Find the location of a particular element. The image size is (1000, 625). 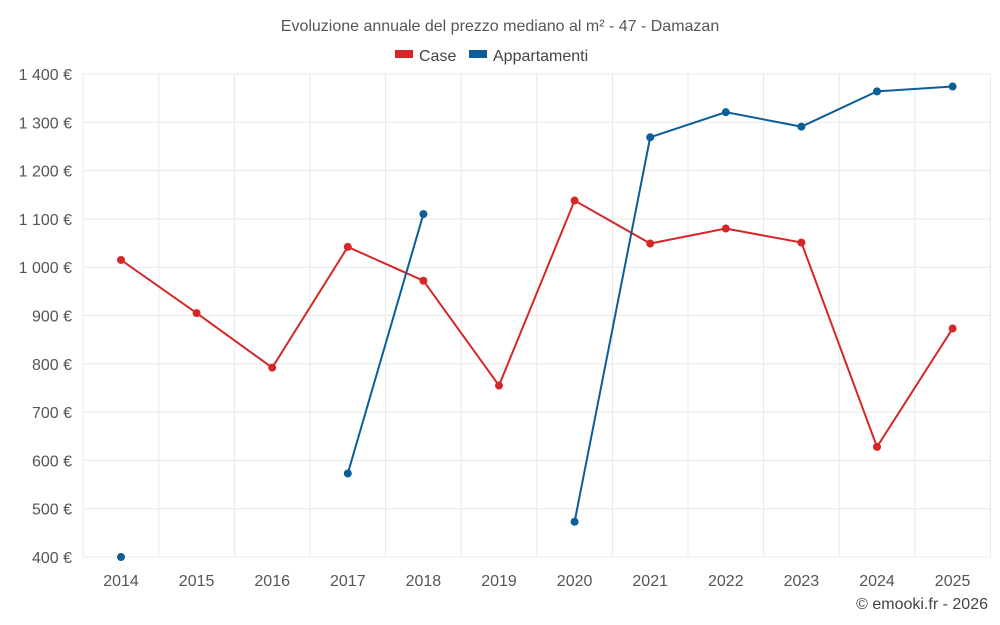

y-tick-label: 1 300 € is located at coordinates (45, 123).